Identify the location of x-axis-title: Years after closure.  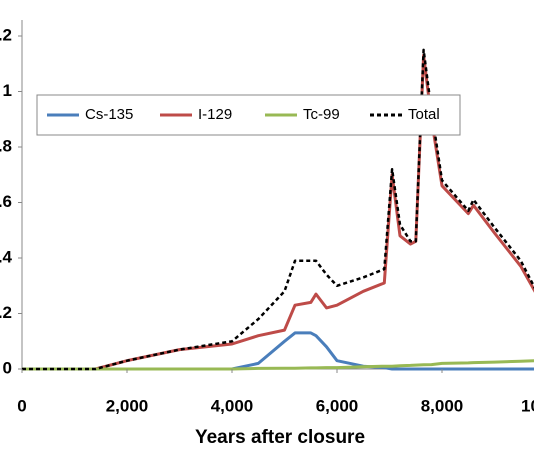
(280, 437).